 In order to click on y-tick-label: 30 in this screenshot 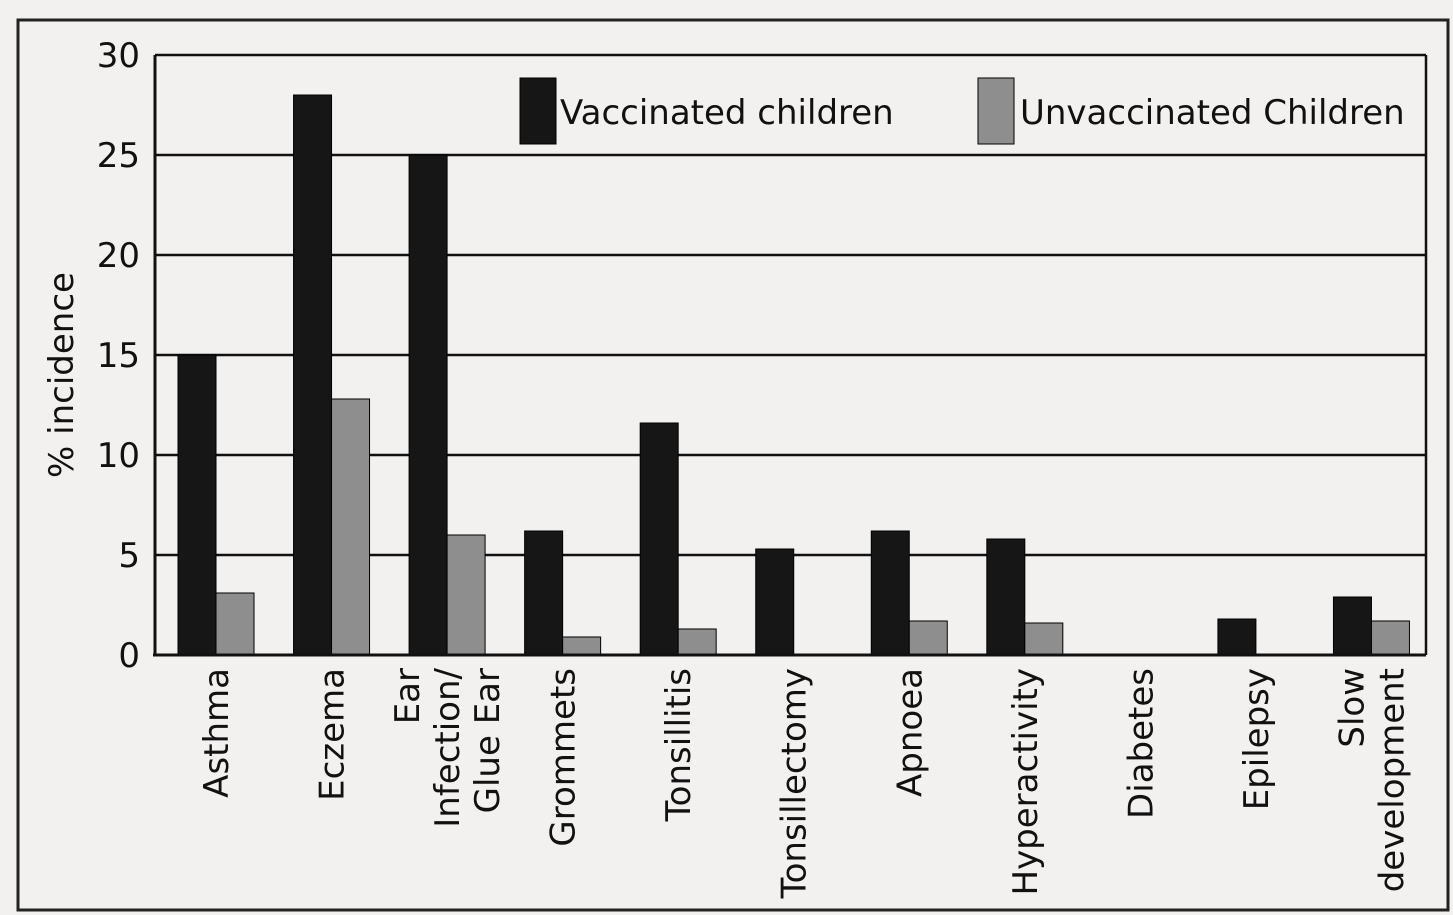, I will do `click(118, 56)`.